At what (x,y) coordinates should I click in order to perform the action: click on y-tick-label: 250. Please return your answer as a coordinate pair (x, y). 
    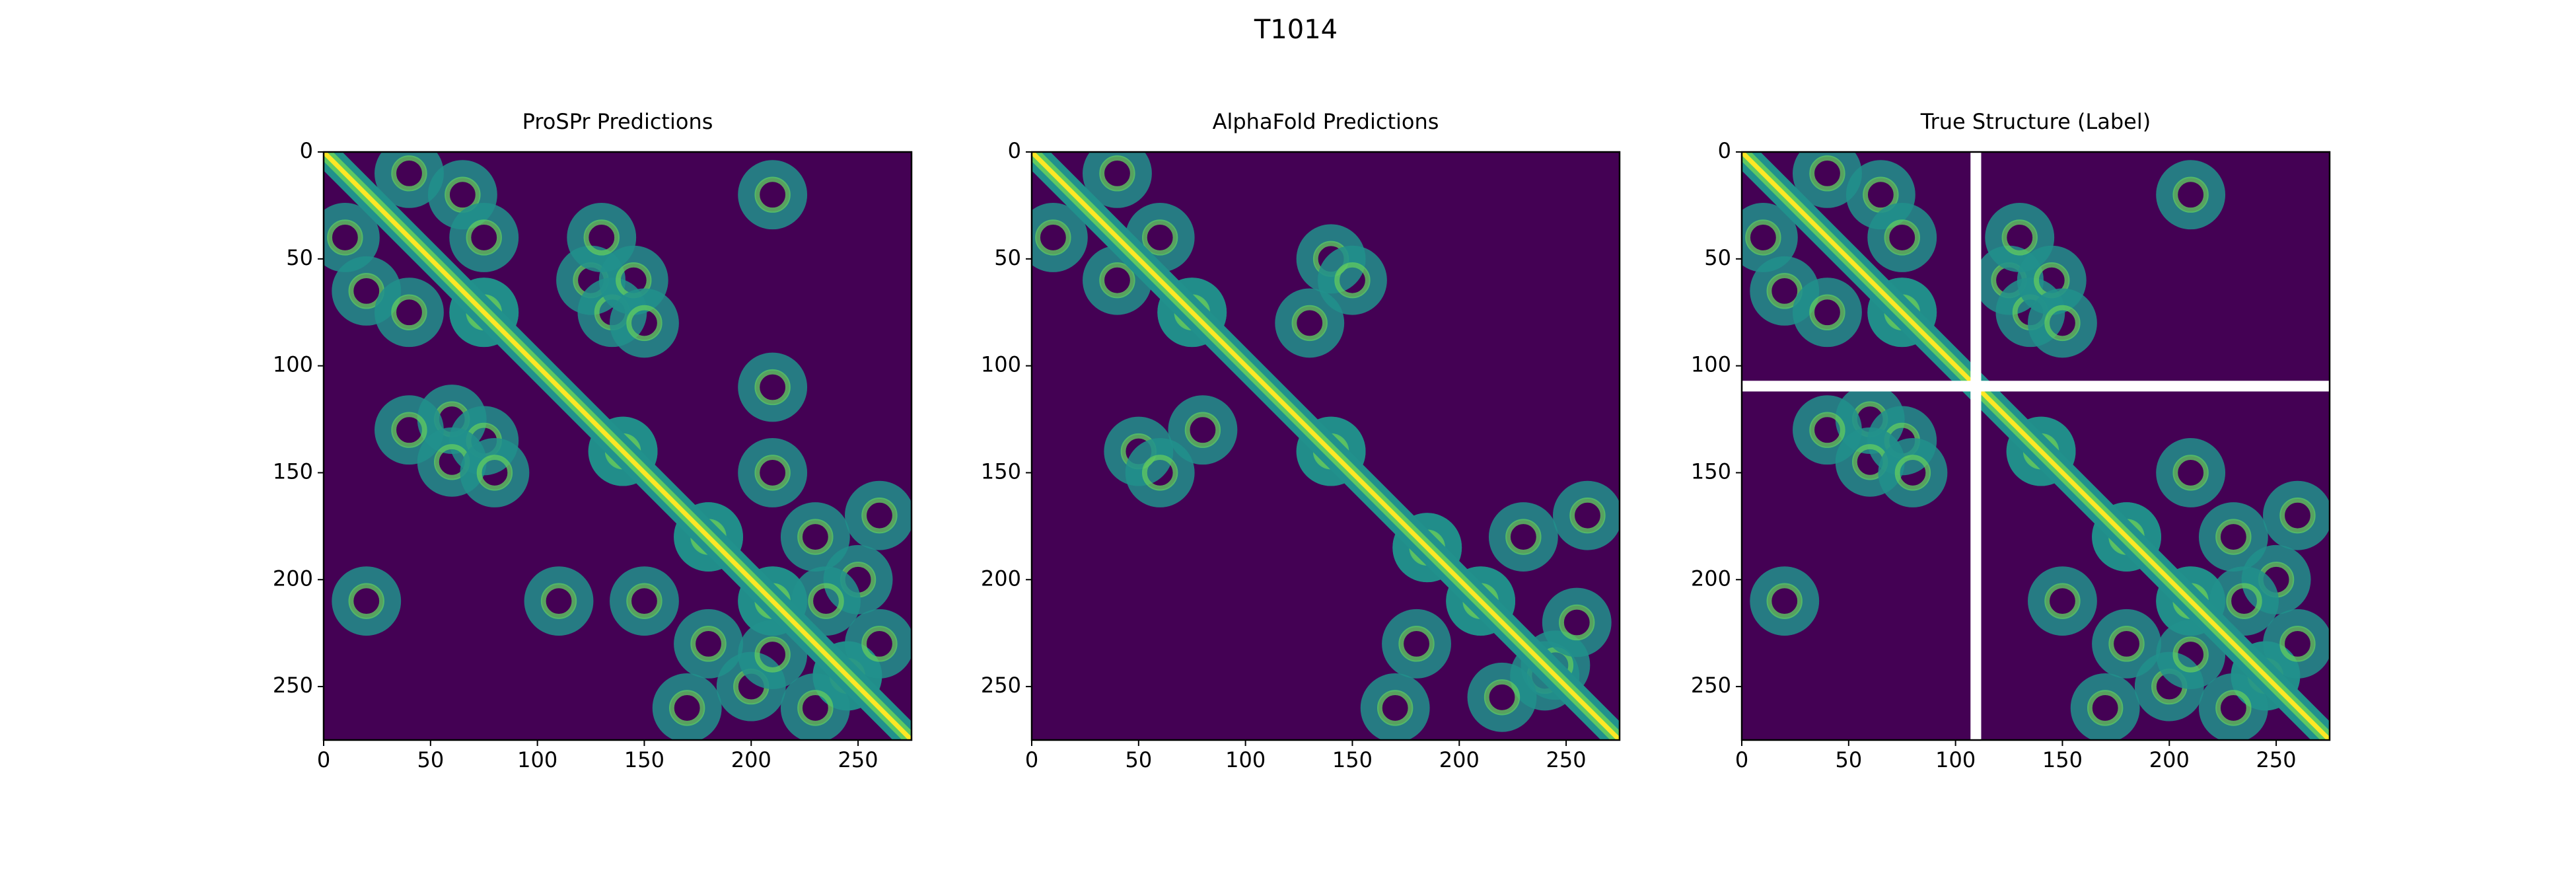
    Looking at the image, I should click on (1711, 685).